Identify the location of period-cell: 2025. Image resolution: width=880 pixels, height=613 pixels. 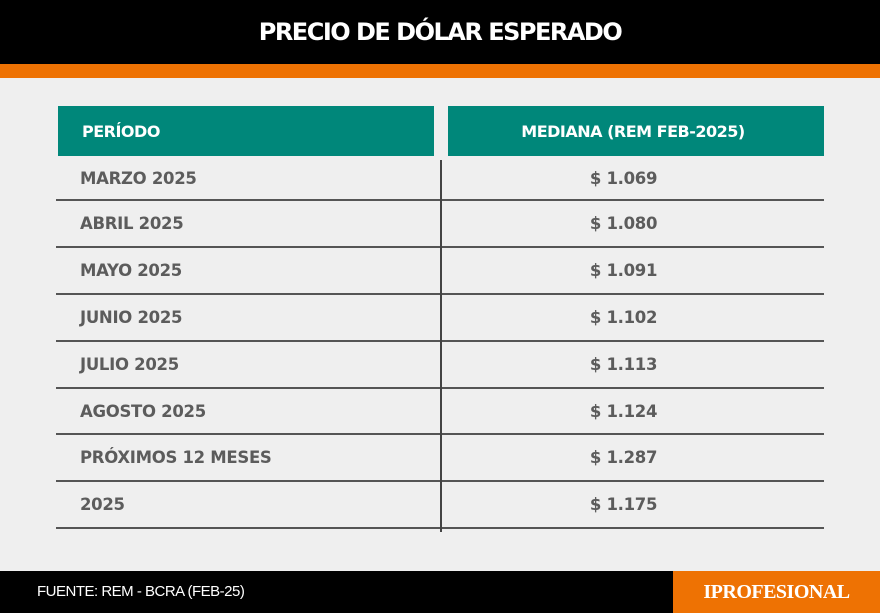
(102, 505).